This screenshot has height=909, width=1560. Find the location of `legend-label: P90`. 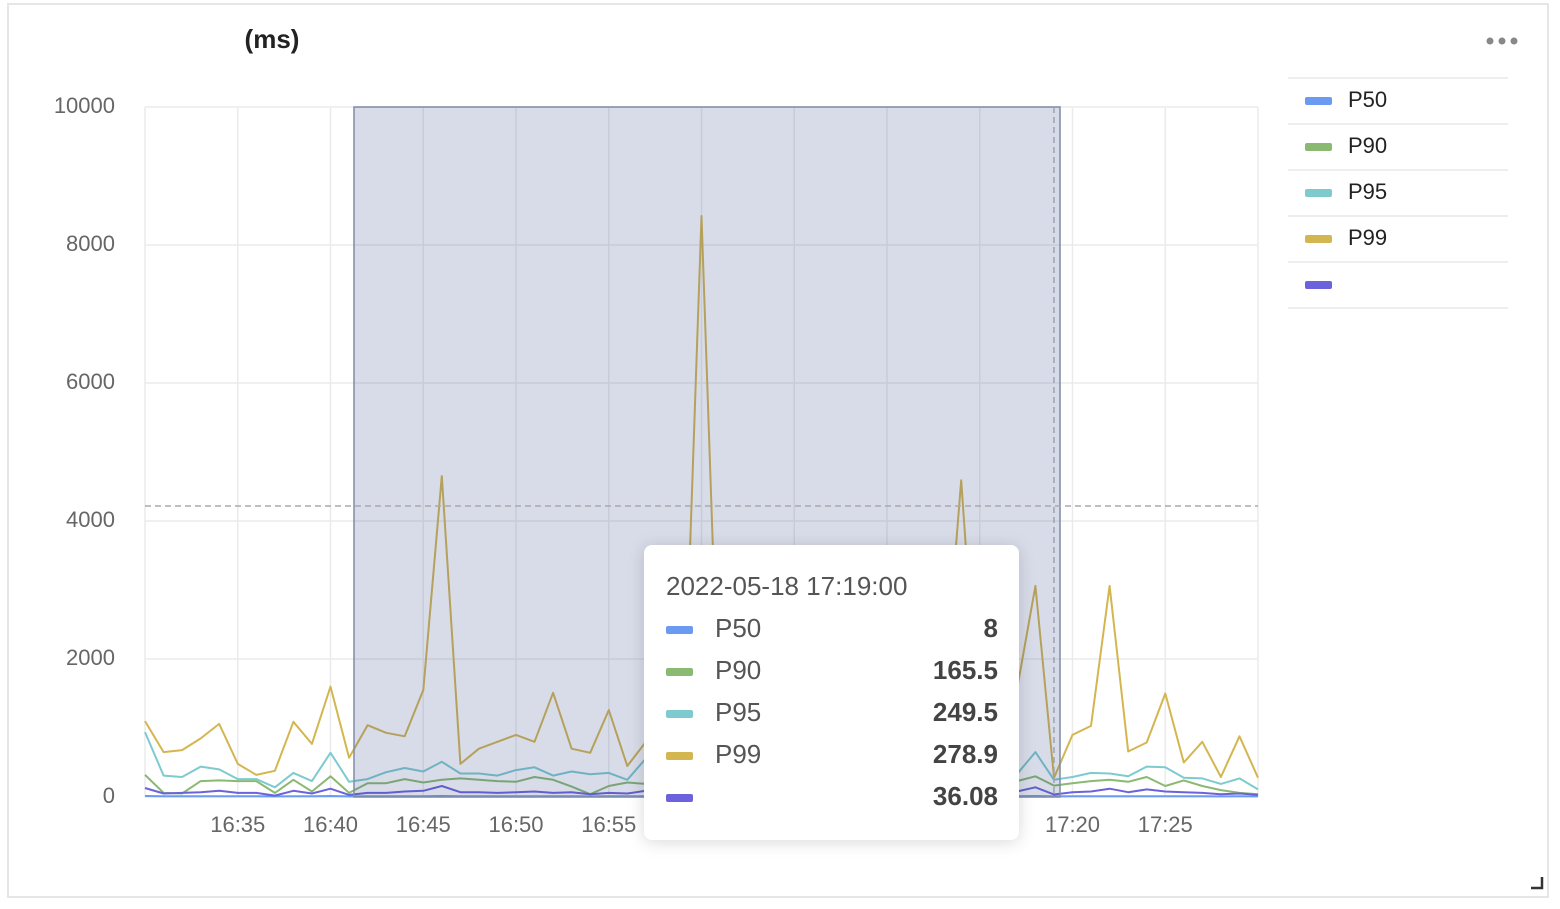

legend-label: P90 is located at coordinates (1367, 145).